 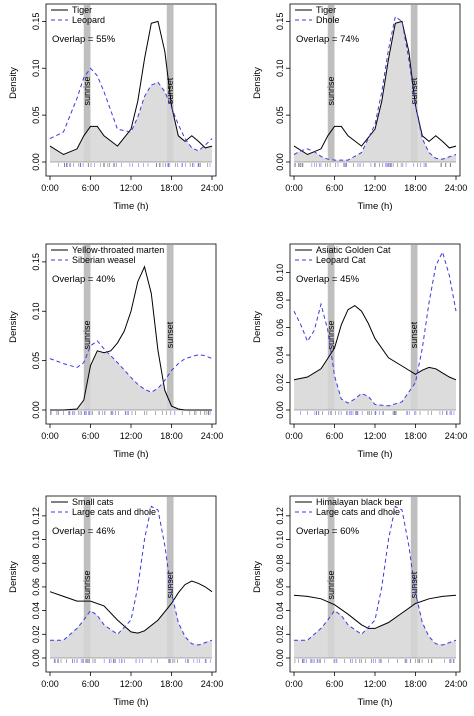 What do you see at coordinates (341, 260) in the screenshot?
I see `legend-label-2: Leopard Cat` at bounding box center [341, 260].